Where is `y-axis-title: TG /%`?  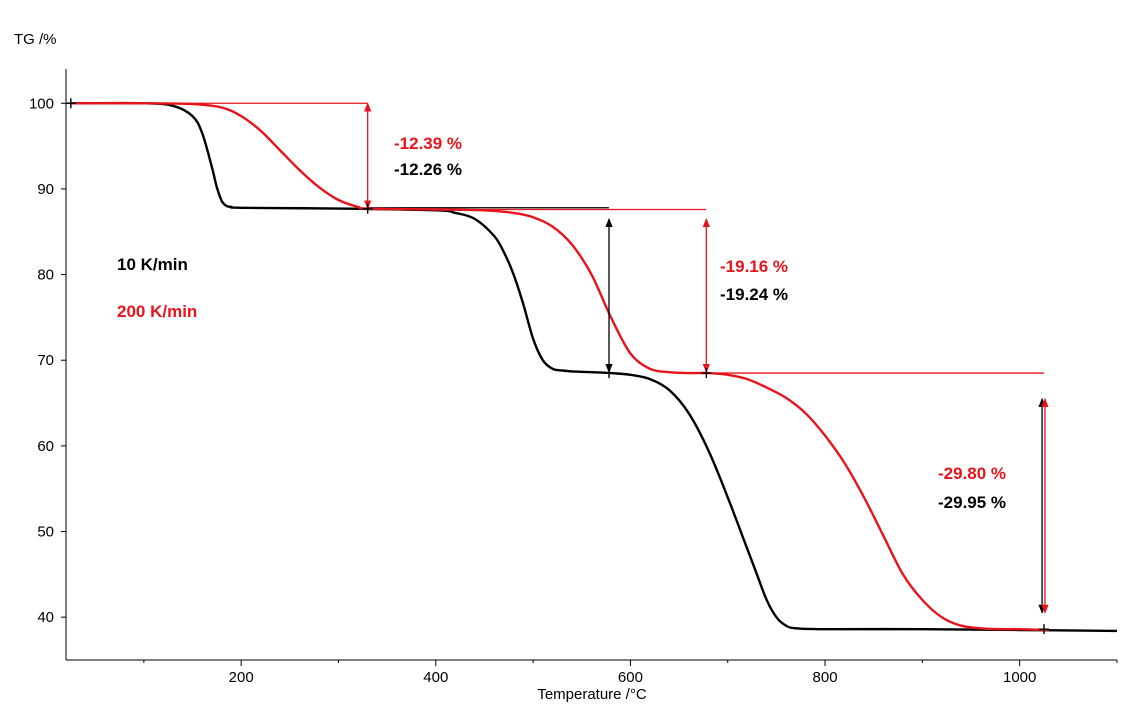
y-axis-title: TG /% is located at coordinates (35, 39).